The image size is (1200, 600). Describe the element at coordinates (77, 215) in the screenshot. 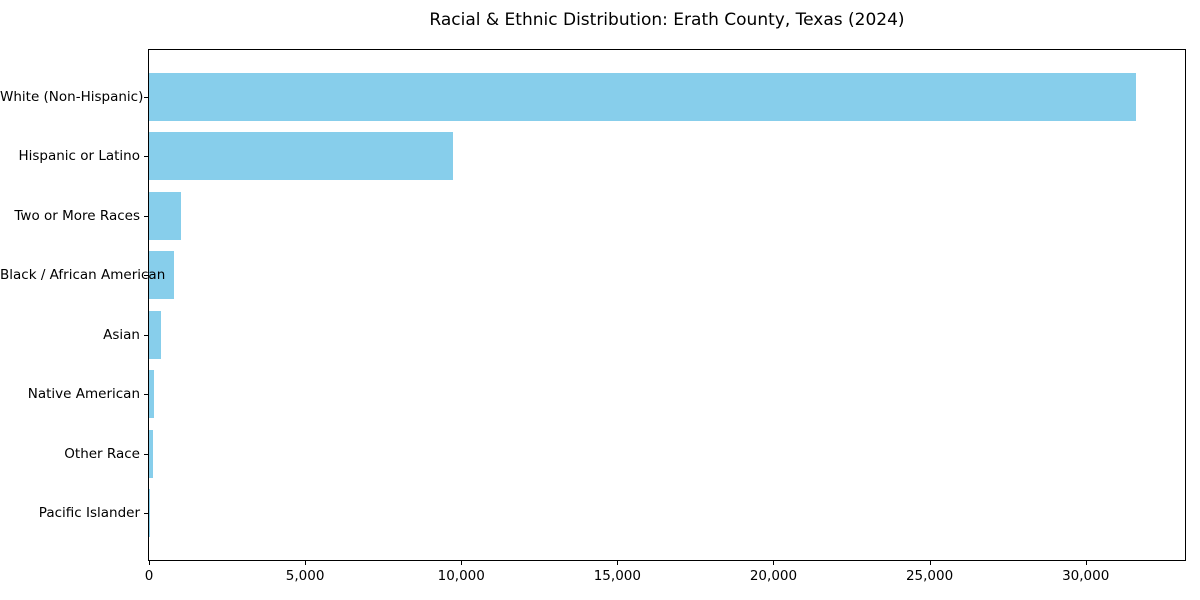

I see `y-tick-label: Two or More Races` at that location.